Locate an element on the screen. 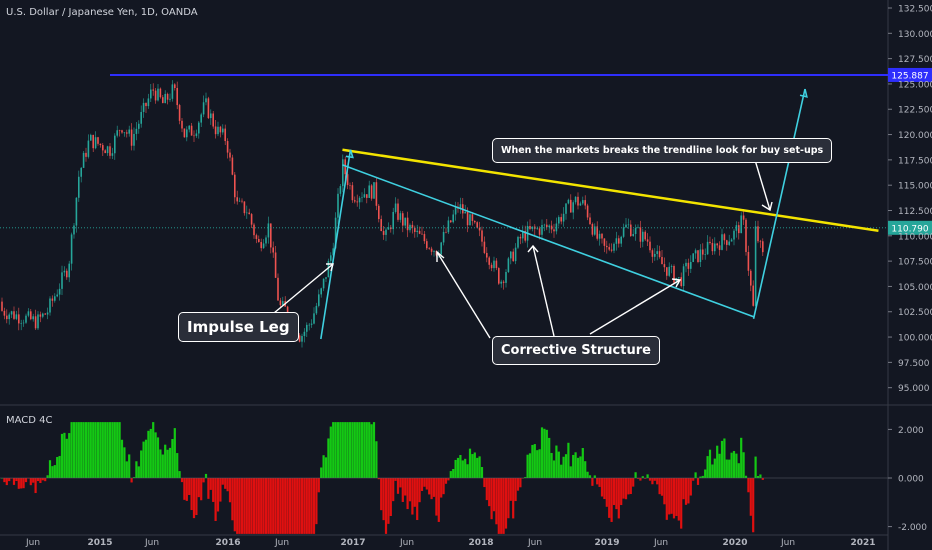  time-tick-label: 2016 is located at coordinates (227, 543).